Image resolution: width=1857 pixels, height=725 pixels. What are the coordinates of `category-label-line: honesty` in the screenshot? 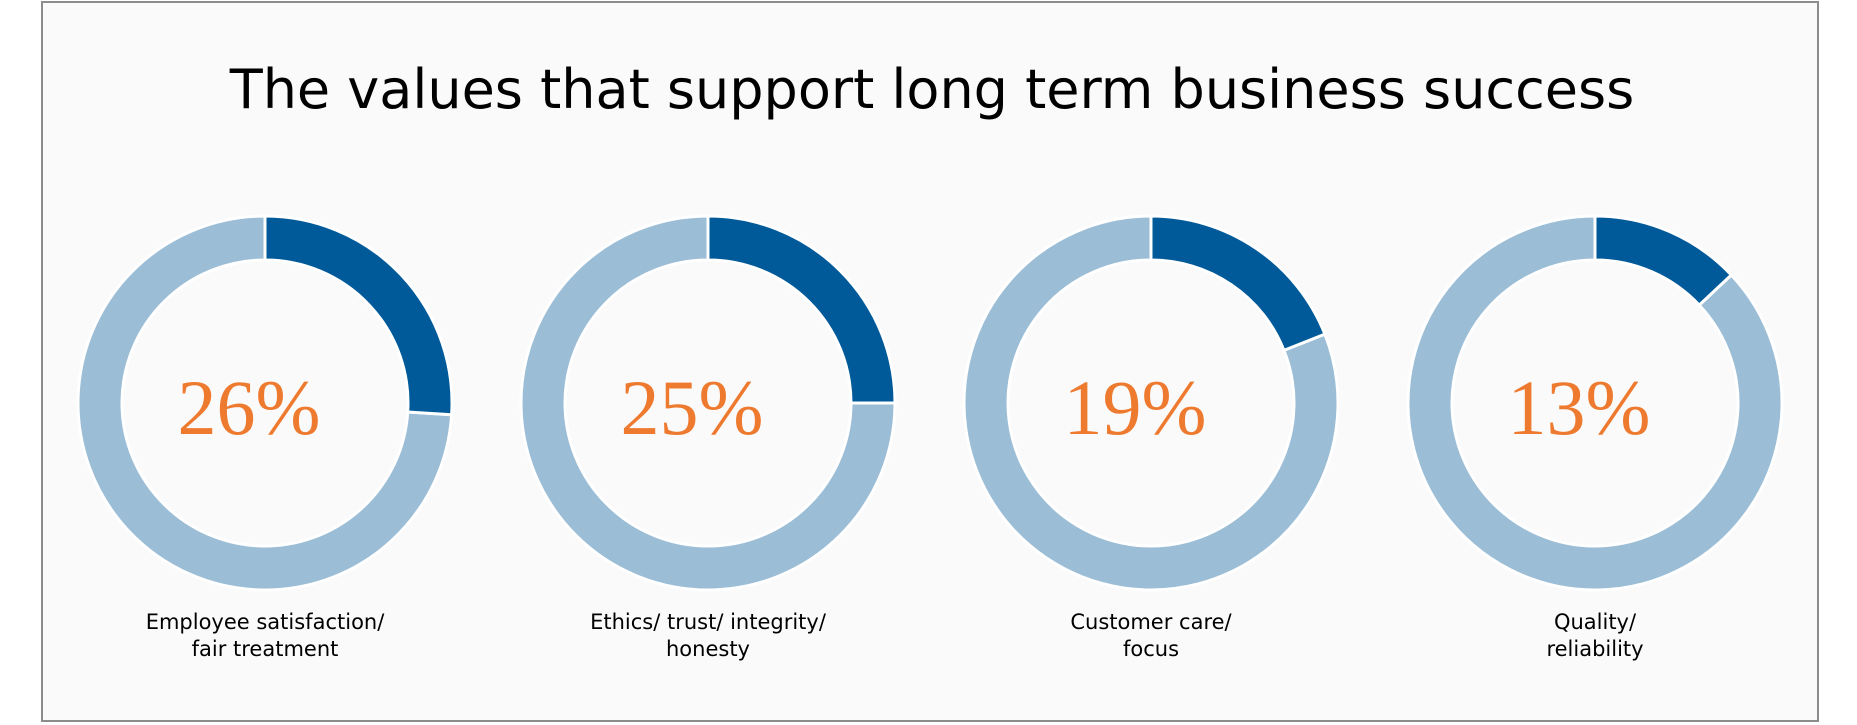 It's located at (708, 649).